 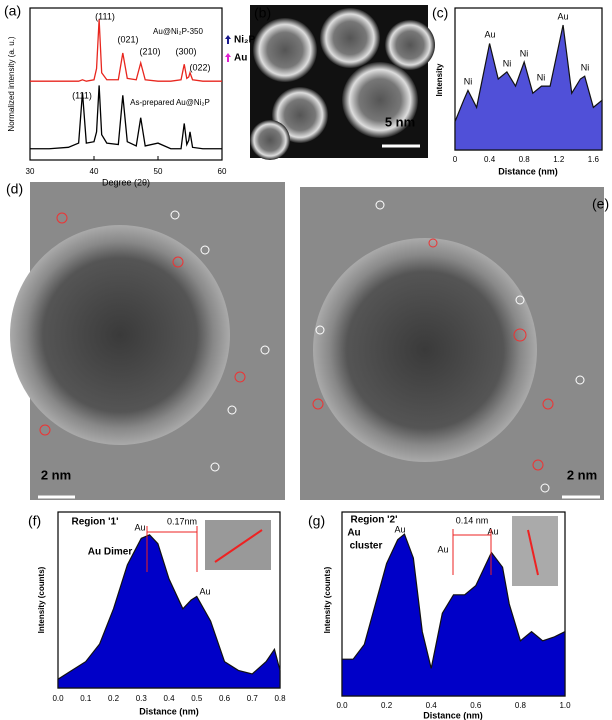 What do you see at coordinates (126, 84) in the screenshot?
I see `plot-frame` at bounding box center [126, 84].